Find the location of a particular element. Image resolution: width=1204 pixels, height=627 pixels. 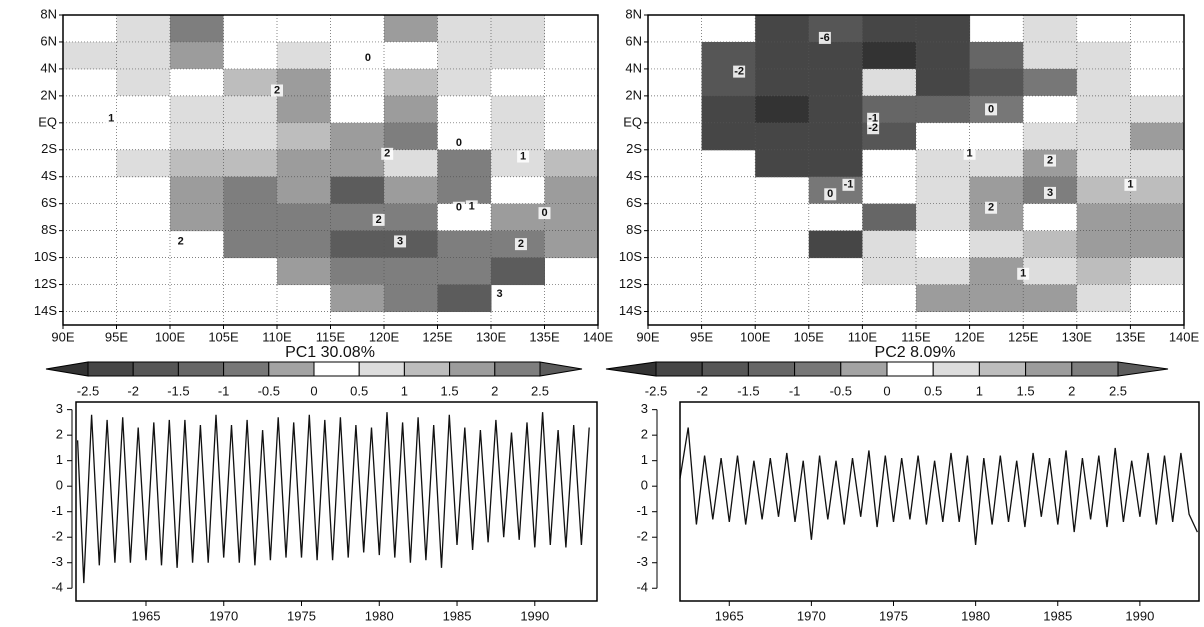

y-tick-label: 2 is located at coordinates (59, 434).